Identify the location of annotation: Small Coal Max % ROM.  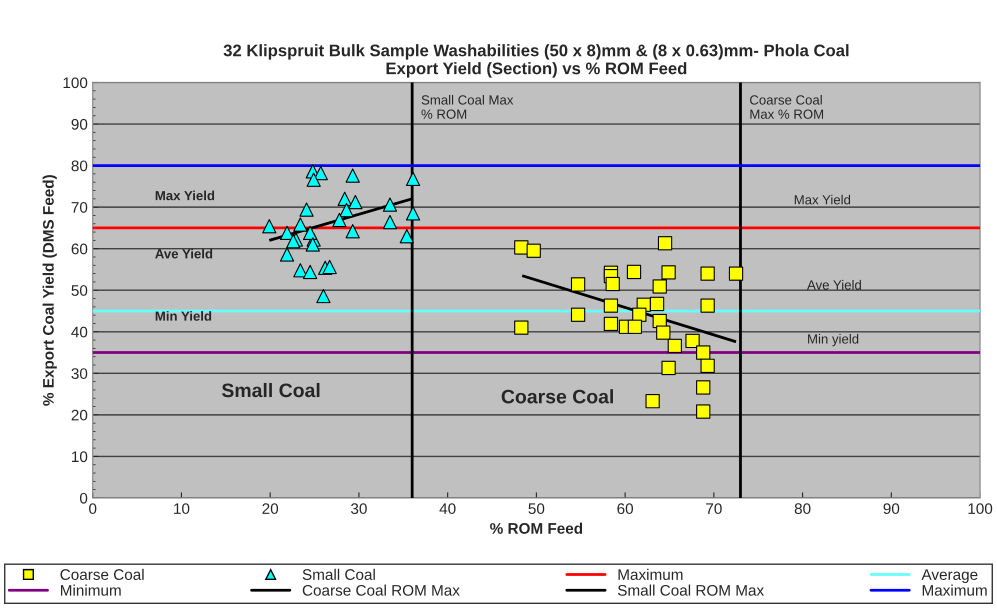
(468, 106).